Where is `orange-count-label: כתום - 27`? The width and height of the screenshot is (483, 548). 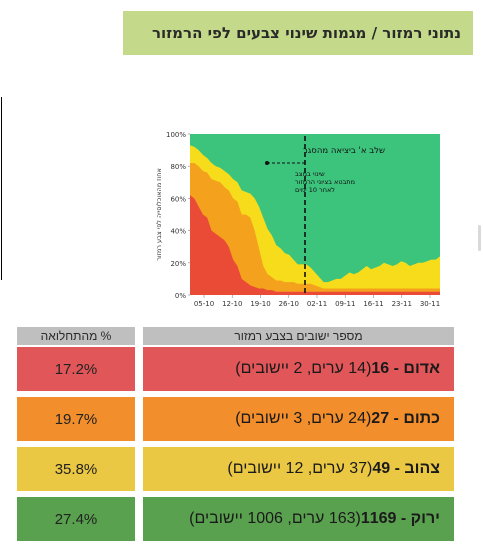 orange-count-label: כתום - 27 is located at coordinates (405, 418).